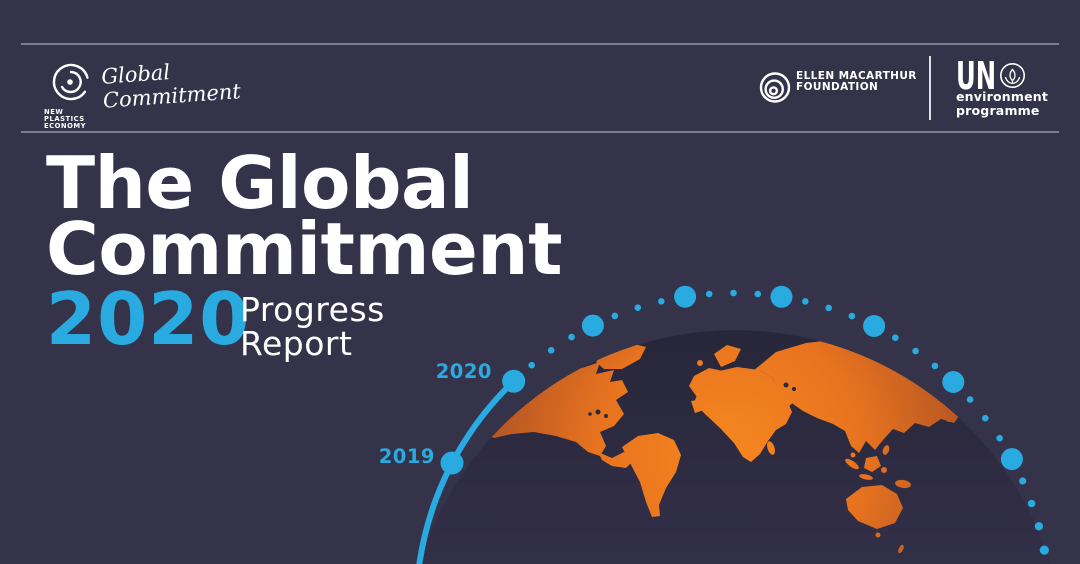 This screenshot has width=1080, height=564. Describe the element at coordinates (54, 112) in the screenshot. I see `npe-word-new: NEW` at that location.